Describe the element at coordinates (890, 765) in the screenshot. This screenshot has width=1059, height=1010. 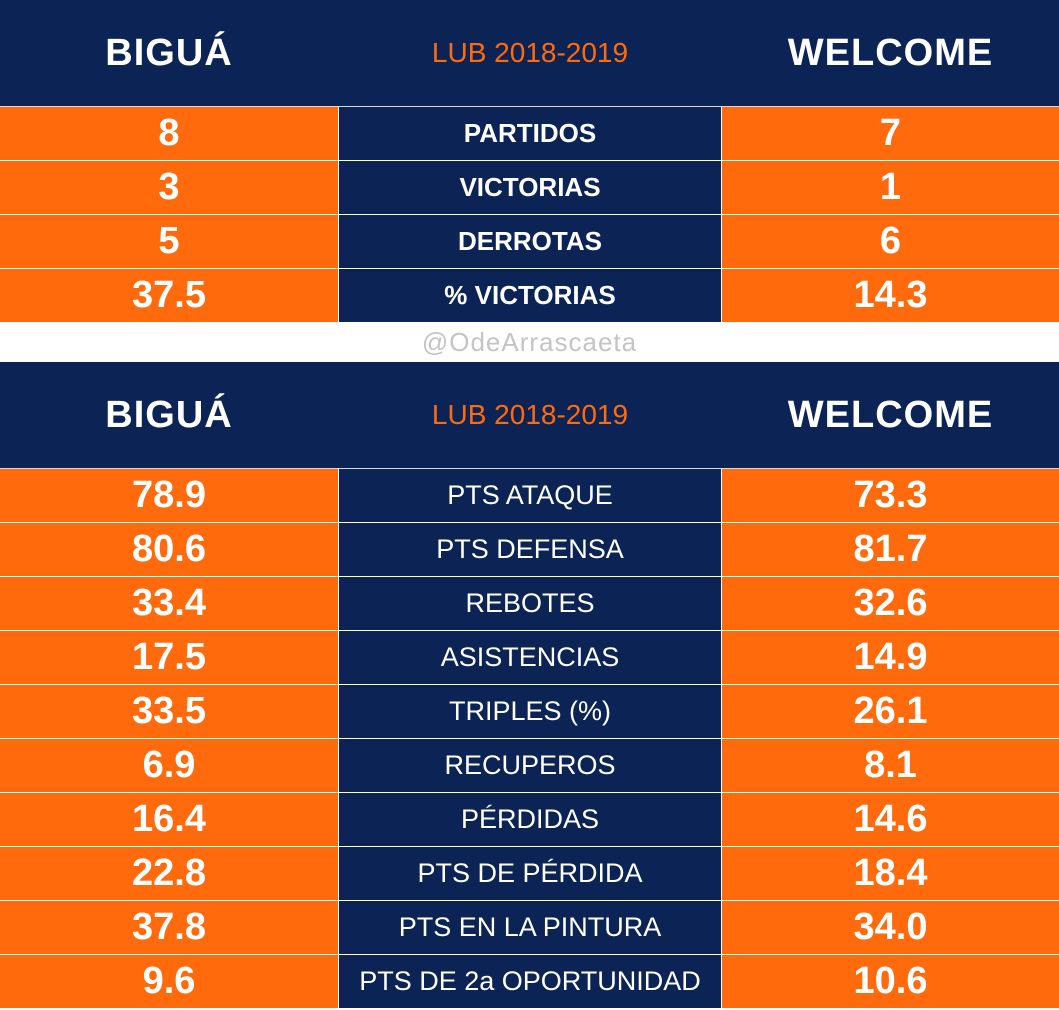
I see `away-value: 8.1` at that location.